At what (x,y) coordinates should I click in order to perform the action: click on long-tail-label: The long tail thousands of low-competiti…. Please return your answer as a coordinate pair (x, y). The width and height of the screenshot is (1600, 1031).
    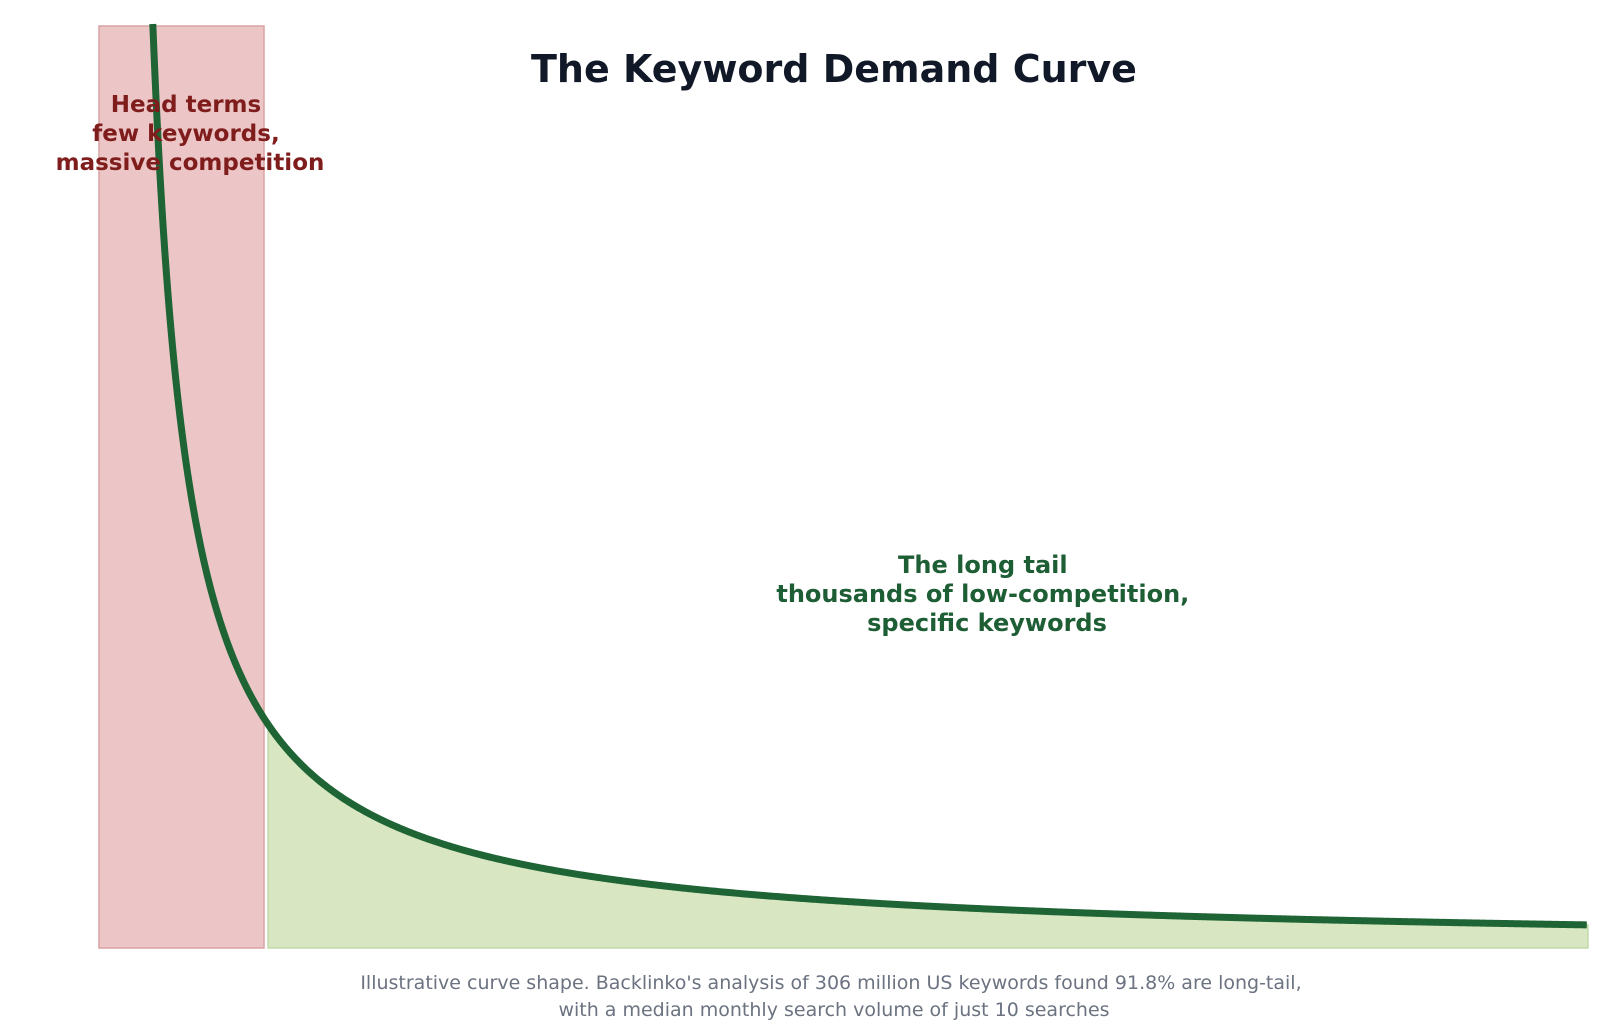
    Looking at the image, I should click on (986, 594).